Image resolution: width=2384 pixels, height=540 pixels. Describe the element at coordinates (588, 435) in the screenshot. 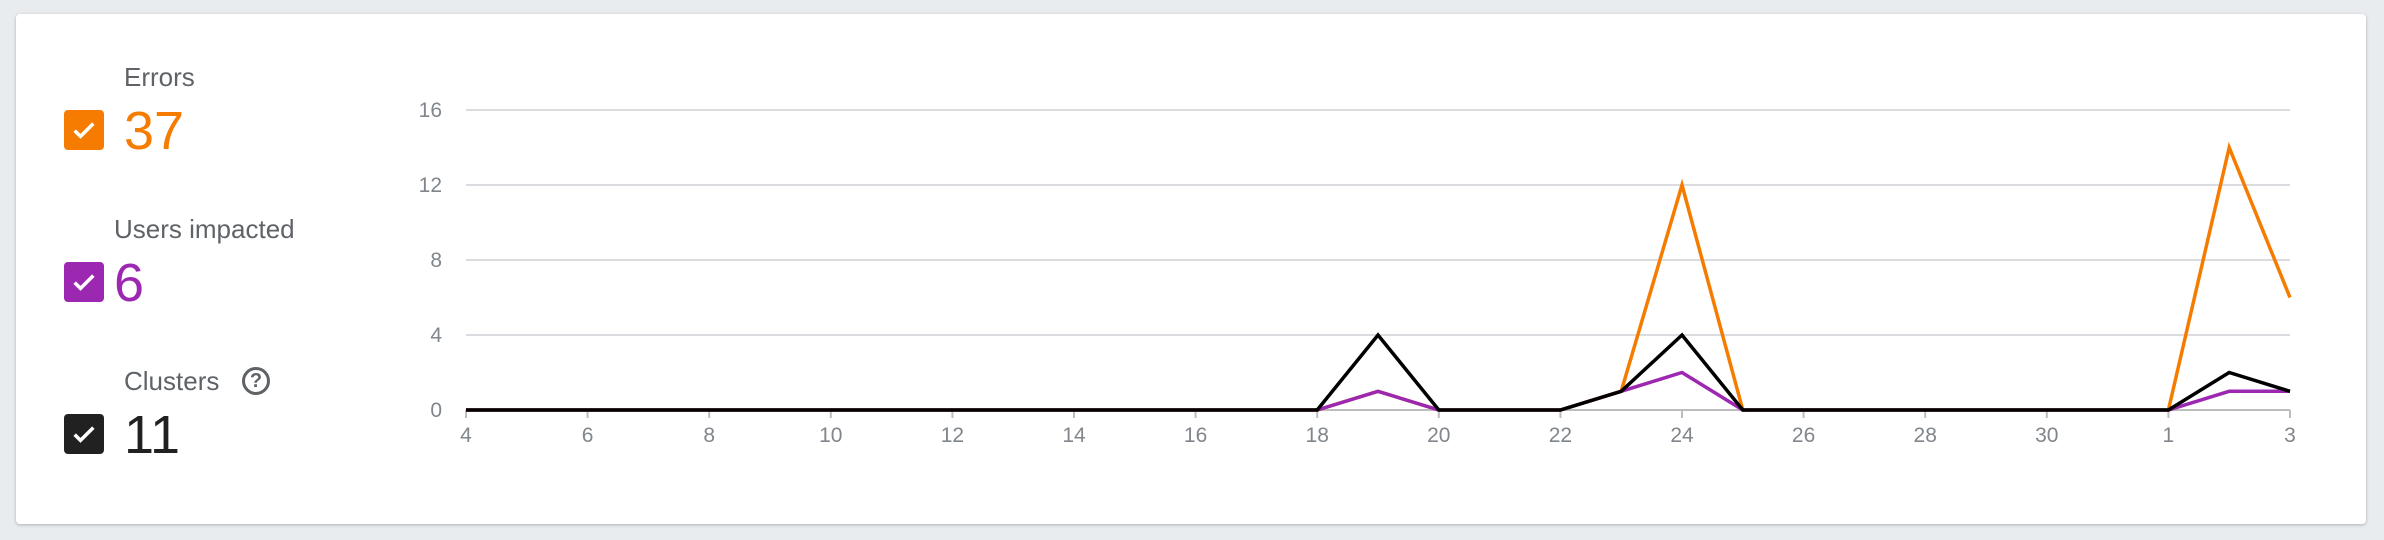

I see `x-tick-label: 6` at that location.